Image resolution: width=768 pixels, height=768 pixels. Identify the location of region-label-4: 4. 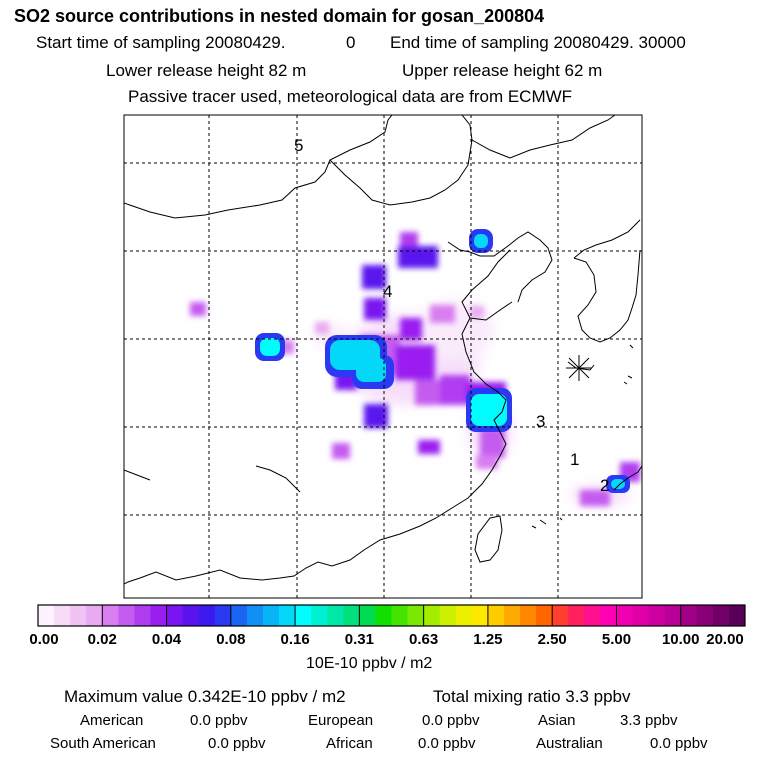
(387, 291).